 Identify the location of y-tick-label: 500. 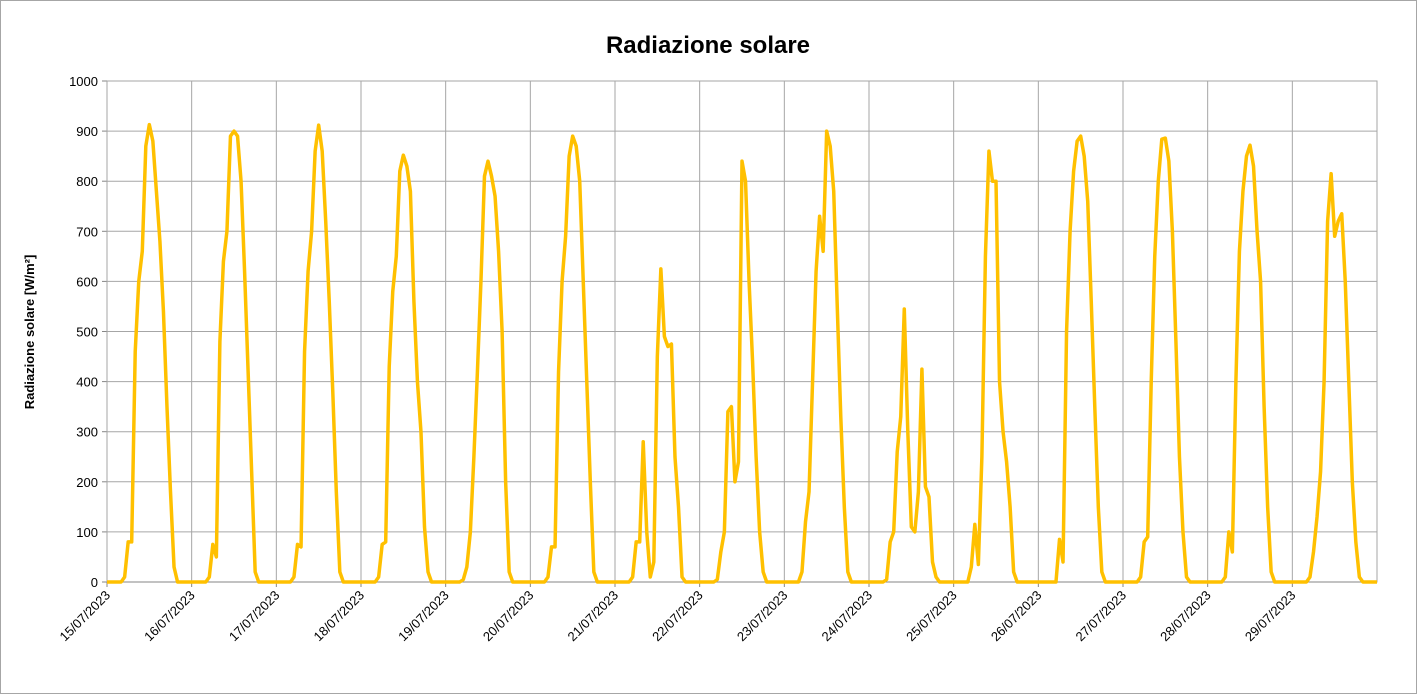
(87, 332).